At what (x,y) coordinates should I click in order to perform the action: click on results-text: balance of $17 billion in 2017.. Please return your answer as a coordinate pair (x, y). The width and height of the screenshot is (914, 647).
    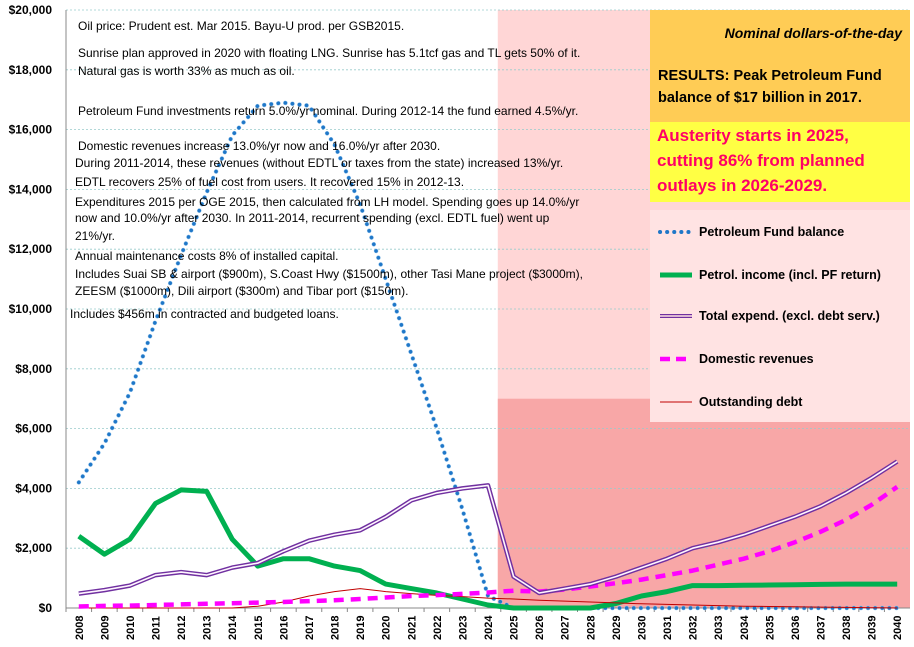
    Looking at the image, I should click on (760, 98).